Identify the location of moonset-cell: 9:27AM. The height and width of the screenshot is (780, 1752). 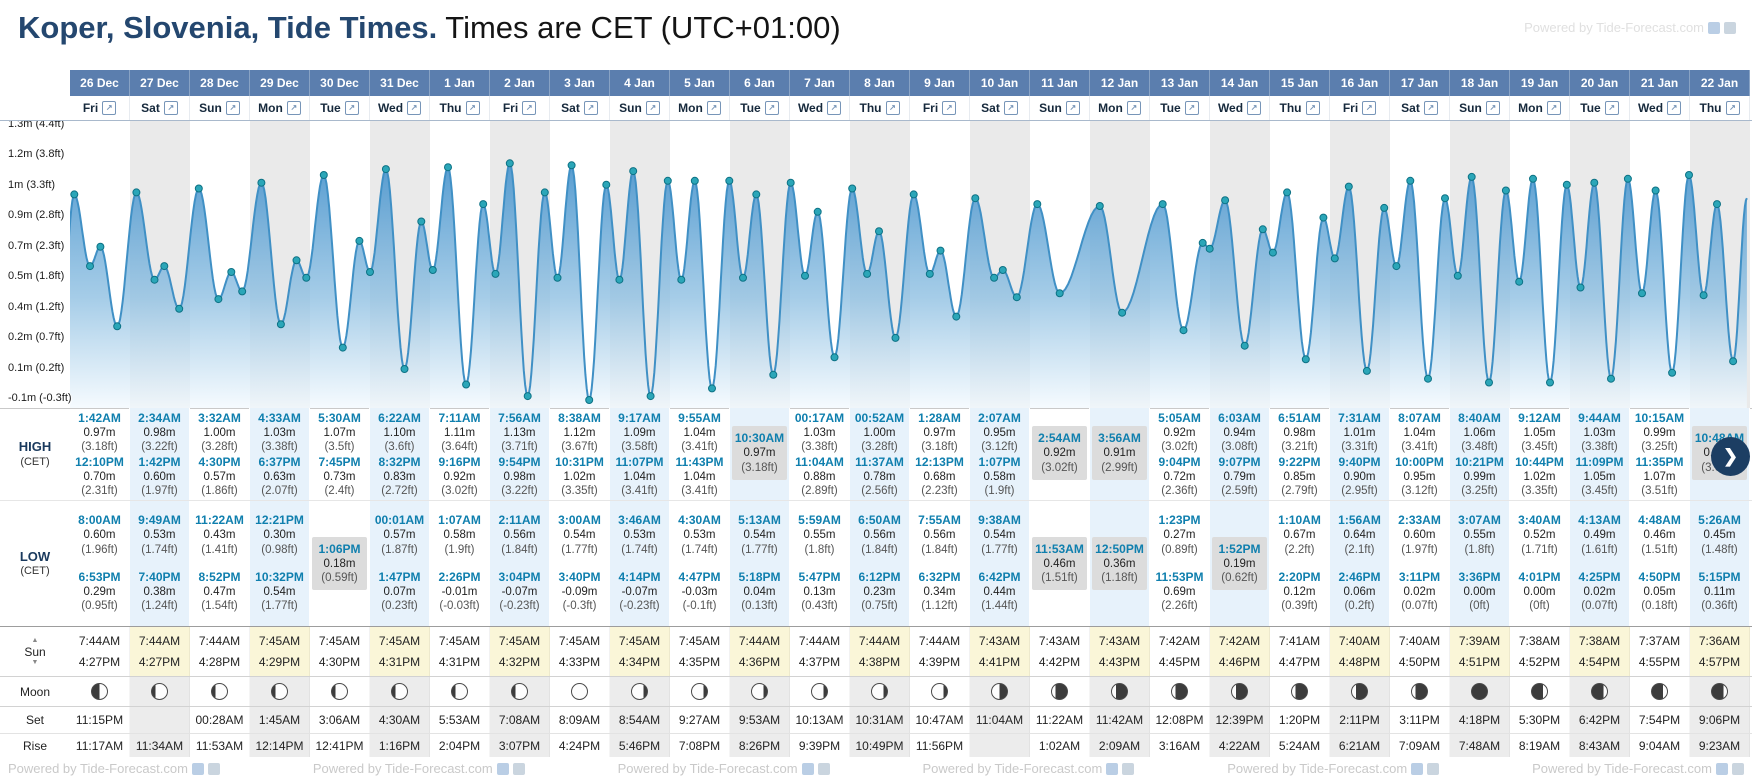
(700, 720).